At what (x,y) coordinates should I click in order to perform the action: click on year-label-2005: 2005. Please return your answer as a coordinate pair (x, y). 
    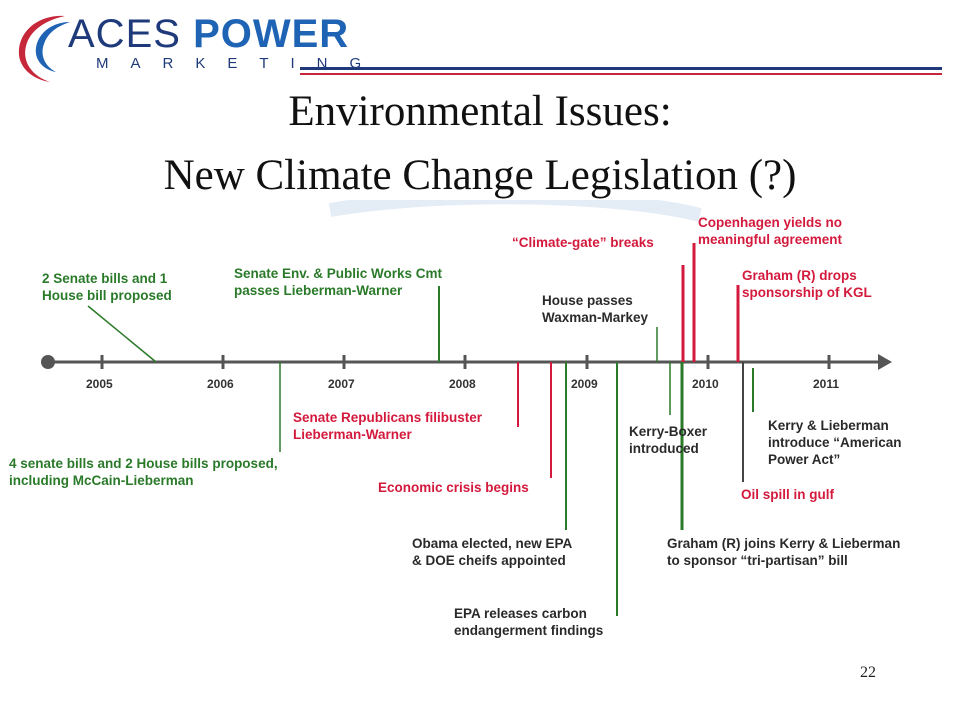
    Looking at the image, I should click on (99, 384).